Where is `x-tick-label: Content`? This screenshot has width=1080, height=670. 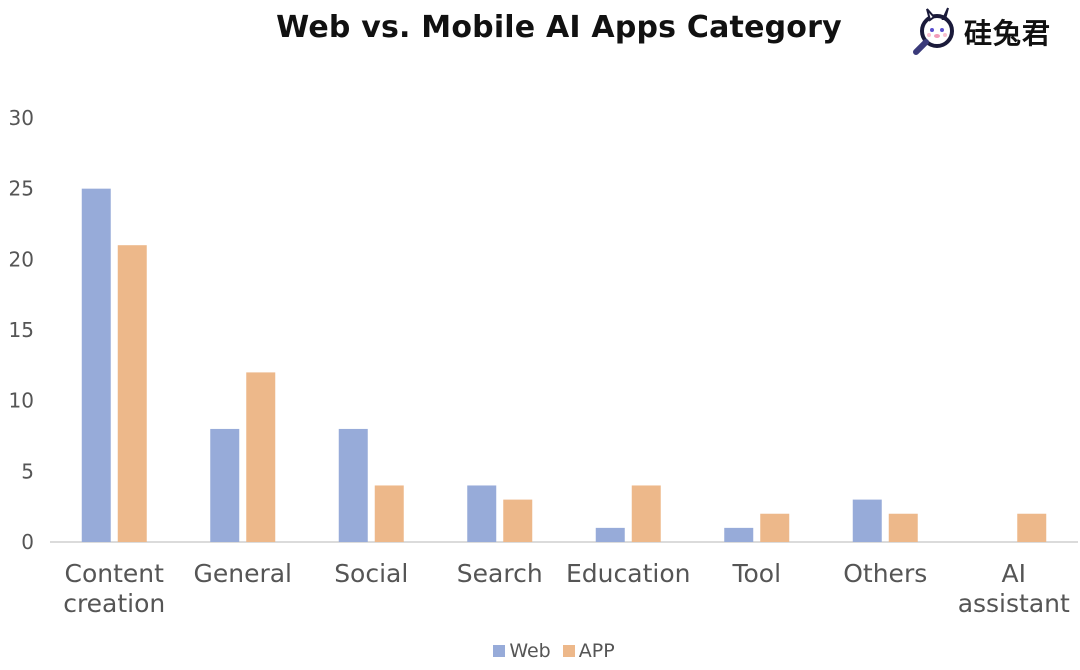
x-tick-label: Content is located at coordinates (115, 573).